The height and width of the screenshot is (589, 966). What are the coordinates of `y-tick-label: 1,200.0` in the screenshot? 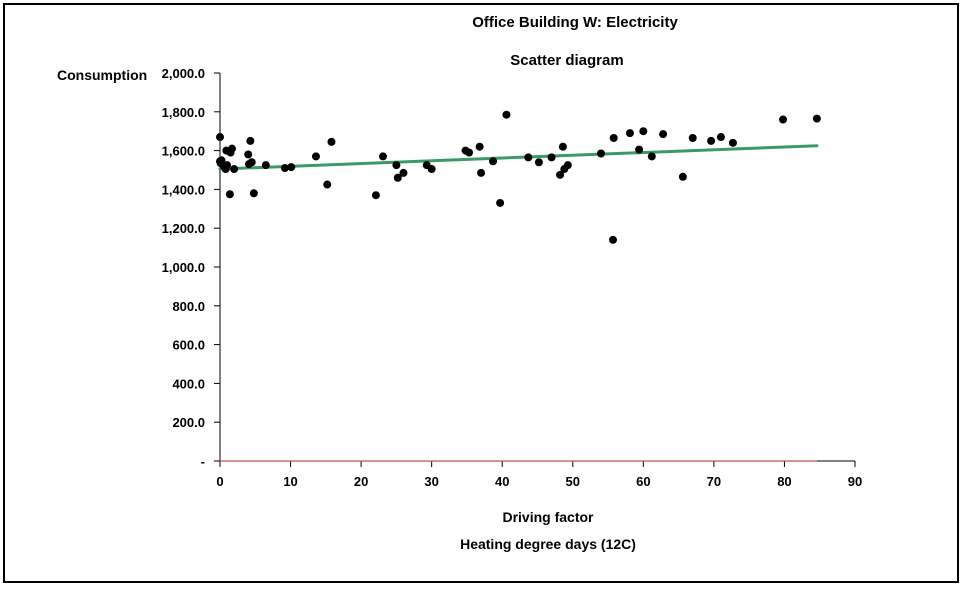 It's located at (183, 228).